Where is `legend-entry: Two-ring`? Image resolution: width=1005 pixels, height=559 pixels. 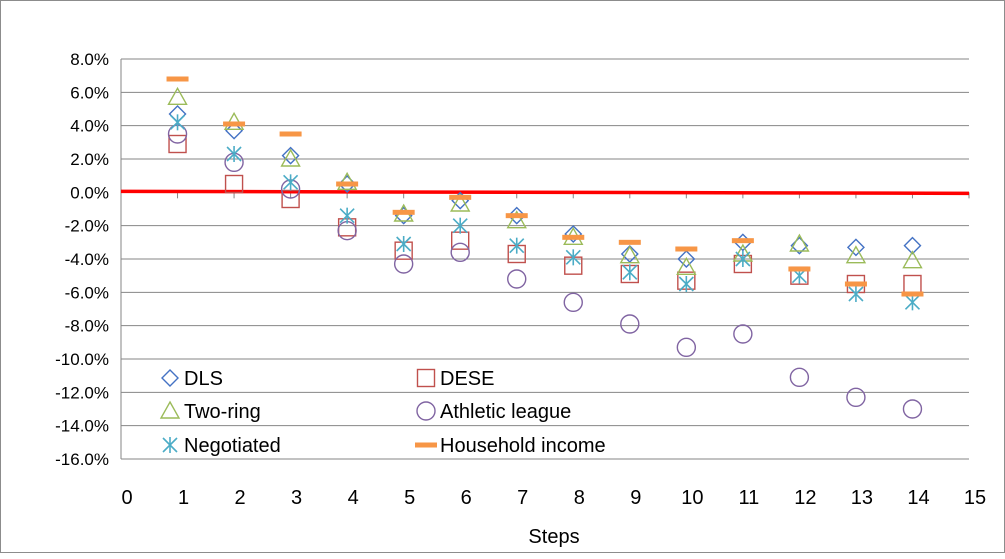
legend-entry: Two-ring is located at coordinates (210, 411).